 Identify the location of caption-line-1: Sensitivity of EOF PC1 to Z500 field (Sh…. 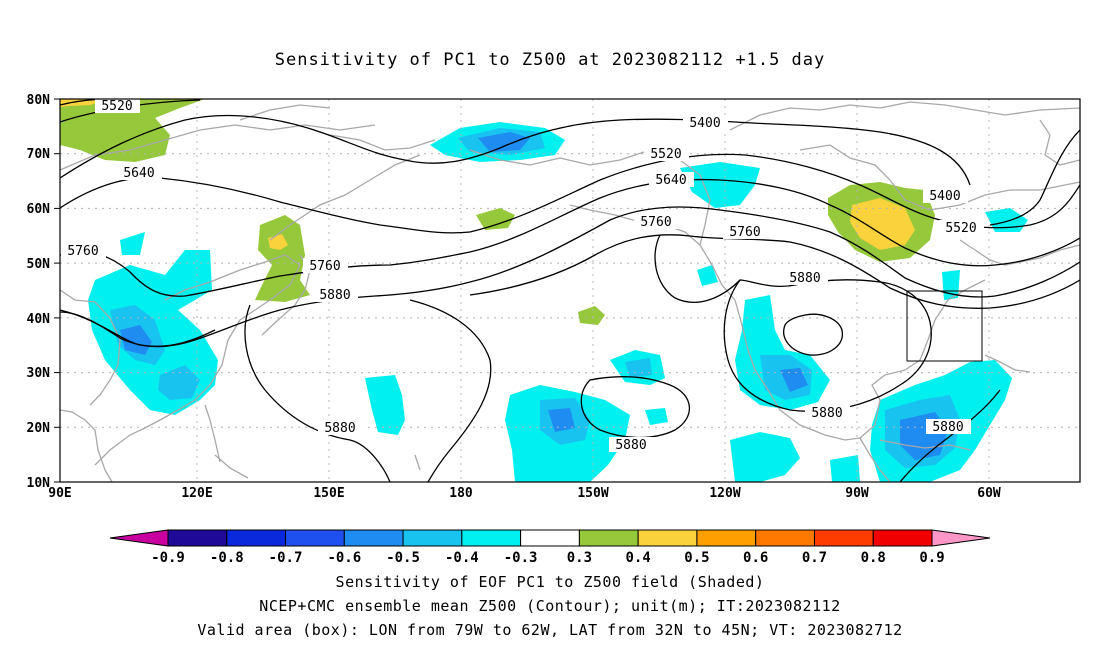
(550, 582).